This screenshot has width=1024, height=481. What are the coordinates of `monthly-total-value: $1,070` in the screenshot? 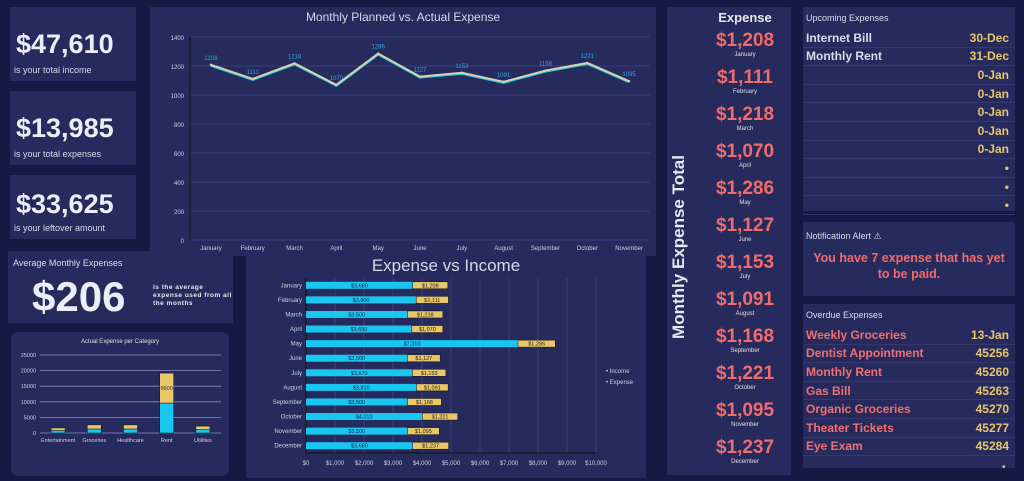 It's located at (745, 151).